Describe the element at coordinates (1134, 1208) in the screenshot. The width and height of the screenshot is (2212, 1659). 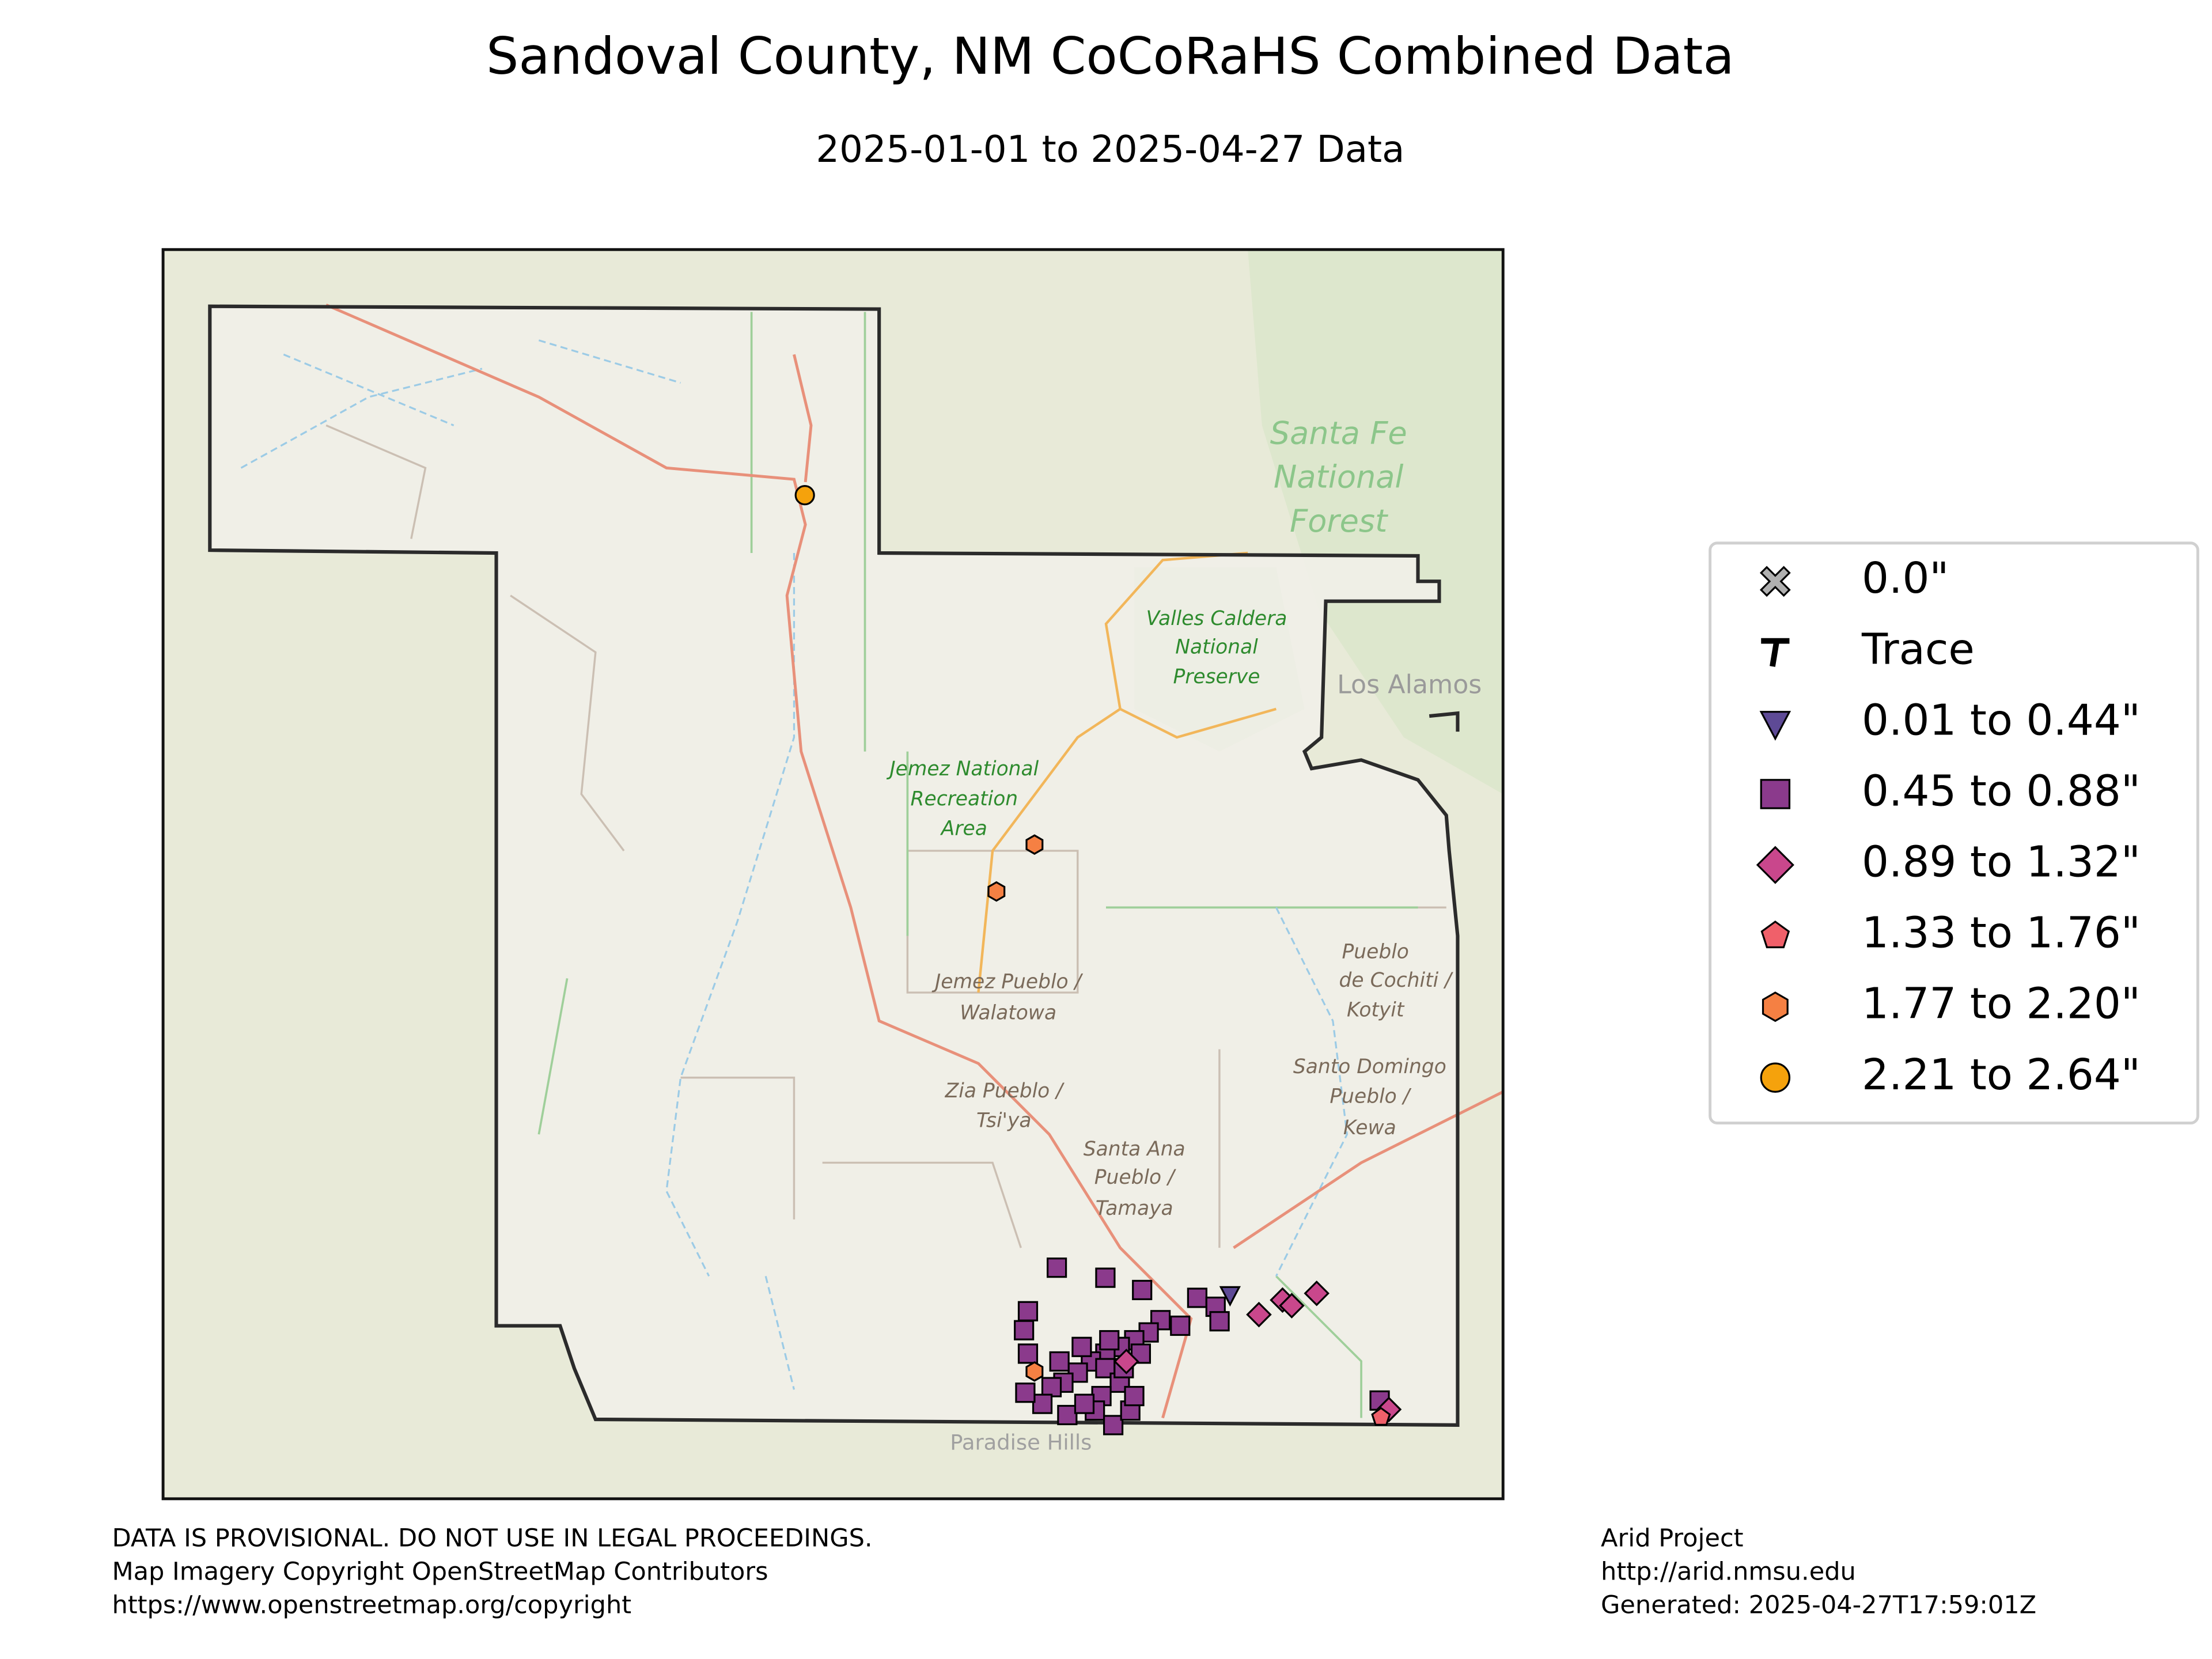
I see `map-label: Tamaya` at that location.